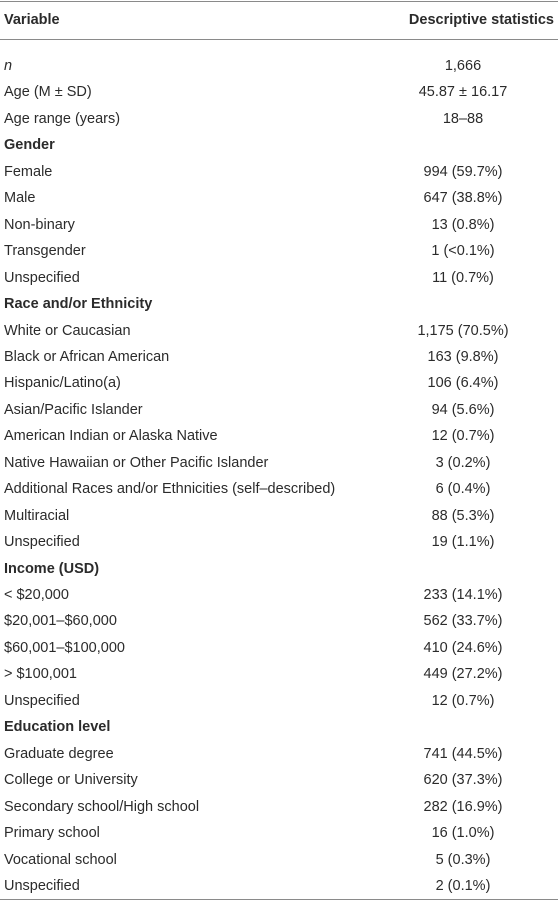  Describe the element at coordinates (279, 145) in the screenshot. I see `section-row: Gender` at that location.